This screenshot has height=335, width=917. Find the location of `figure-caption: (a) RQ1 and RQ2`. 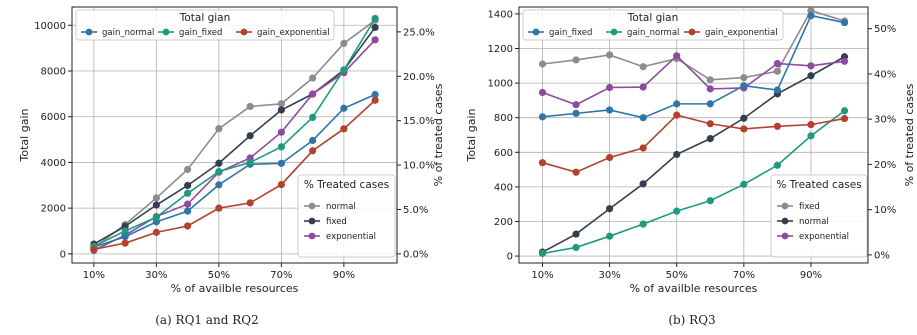

figure-caption: (a) RQ1 and RQ2 is located at coordinates (207, 320).